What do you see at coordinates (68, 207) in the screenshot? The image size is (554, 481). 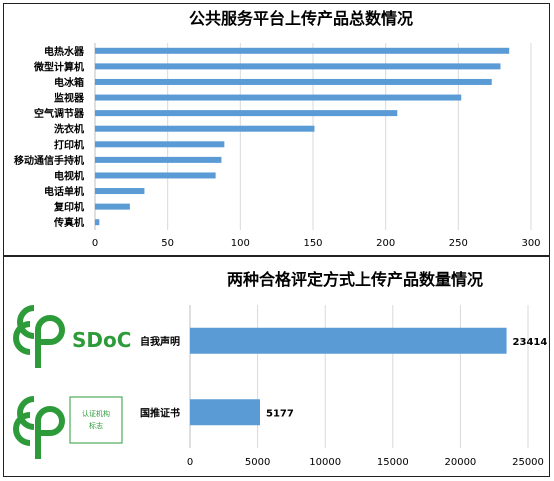 I see `category-label: 复印机` at bounding box center [68, 207].